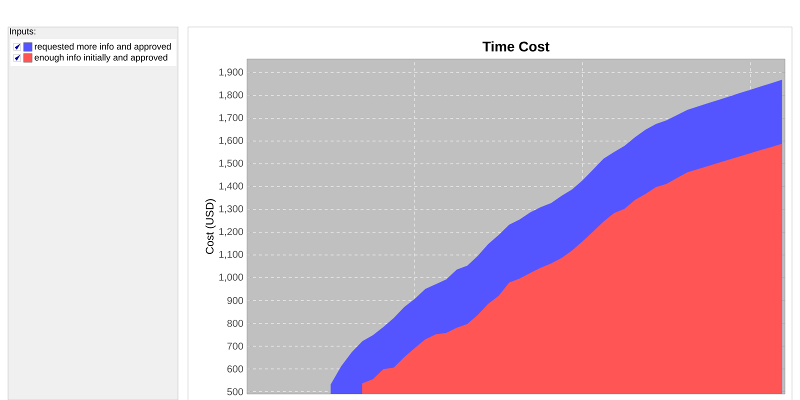 This screenshot has height=400, width=800. What do you see at coordinates (231, 209) in the screenshot?
I see `y-tick-label: 1,300` at bounding box center [231, 209].